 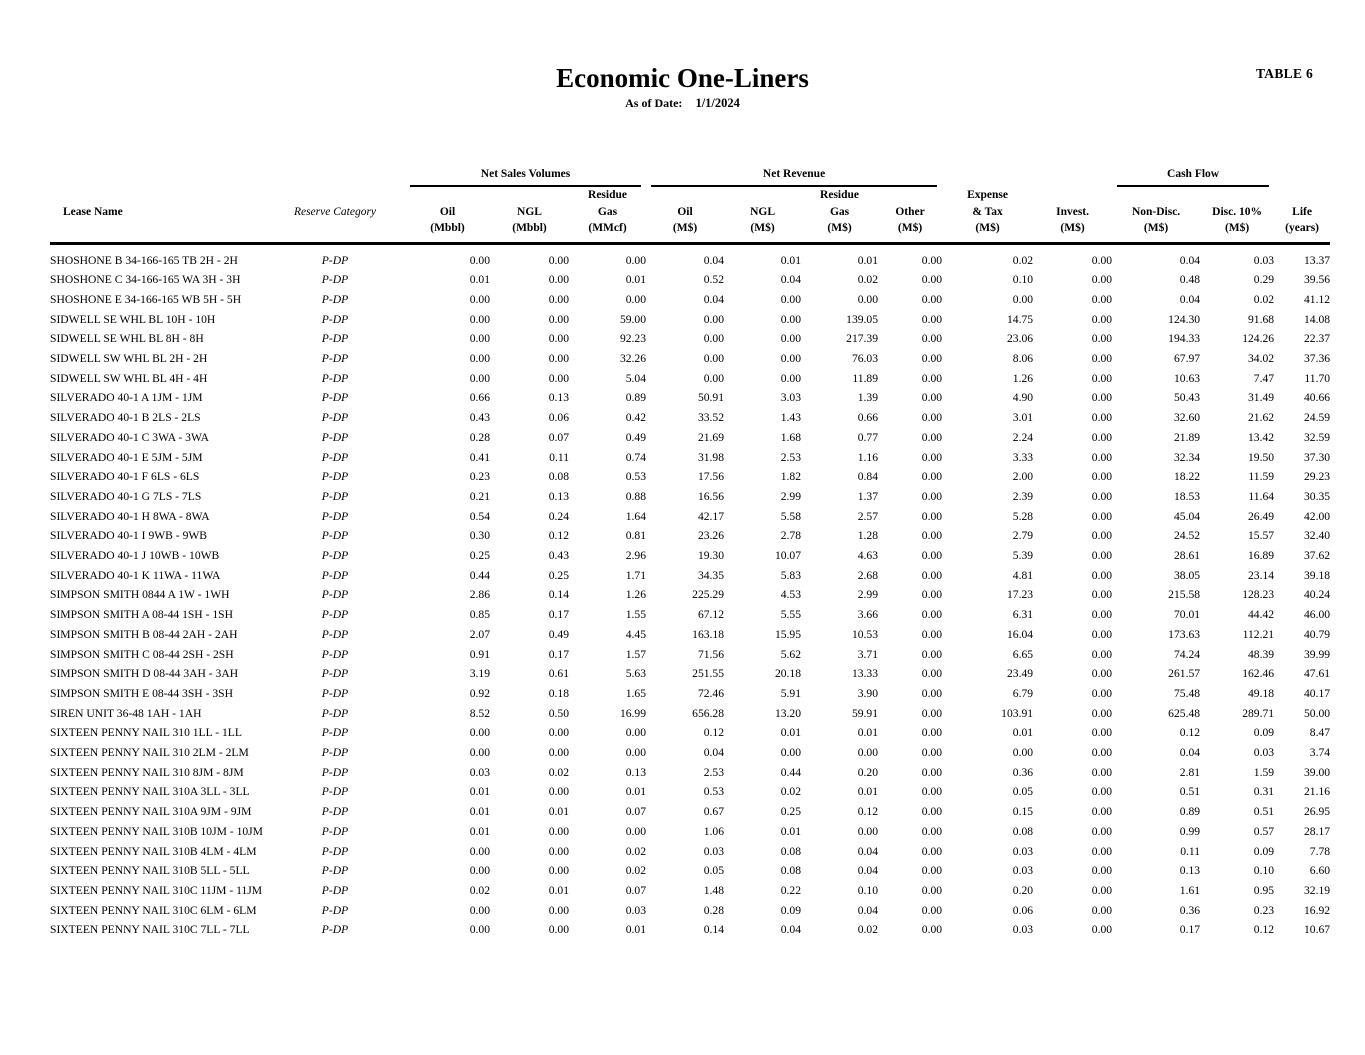 What do you see at coordinates (1317, 831) in the screenshot?
I see `cell-life-years: 28.17` at bounding box center [1317, 831].